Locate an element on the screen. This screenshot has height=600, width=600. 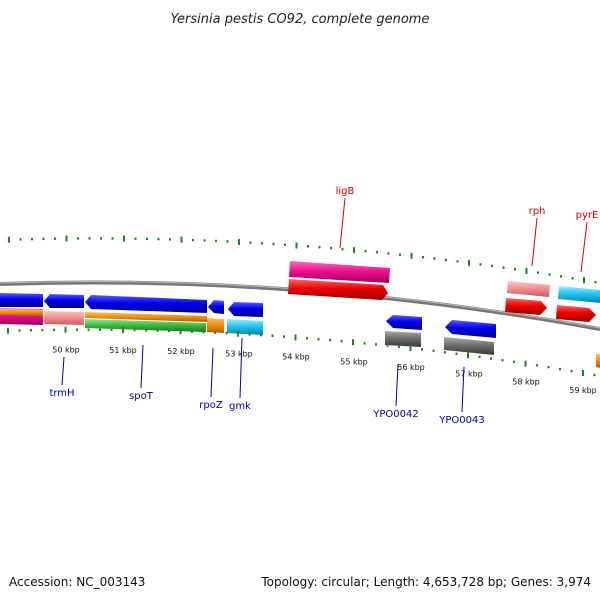
gene-label-spoT: spoT is located at coordinates (141, 373).